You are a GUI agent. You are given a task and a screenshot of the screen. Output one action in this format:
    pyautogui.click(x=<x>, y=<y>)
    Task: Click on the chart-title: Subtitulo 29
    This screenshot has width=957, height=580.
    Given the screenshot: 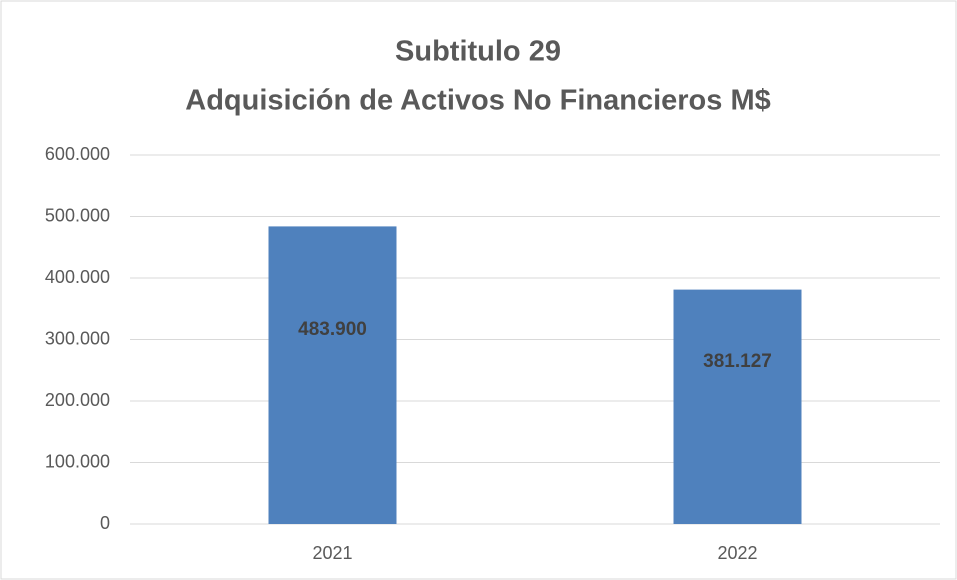 What is the action you would take?
    pyautogui.click(x=478, y=52)
    